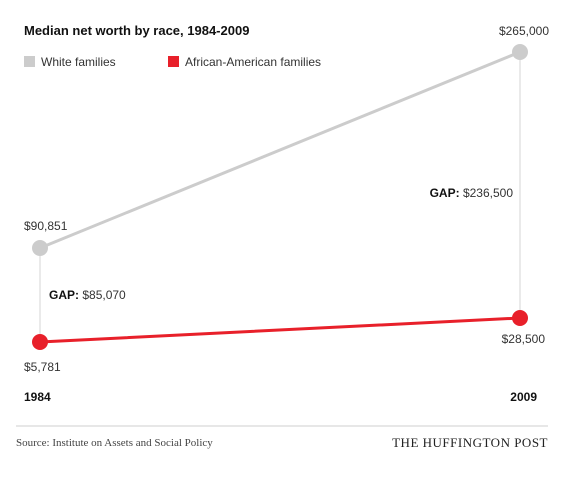  Describe the element at coordinates (37, 397) in the screenshot. I see `x-tick-label-1984: 1984` at that location.